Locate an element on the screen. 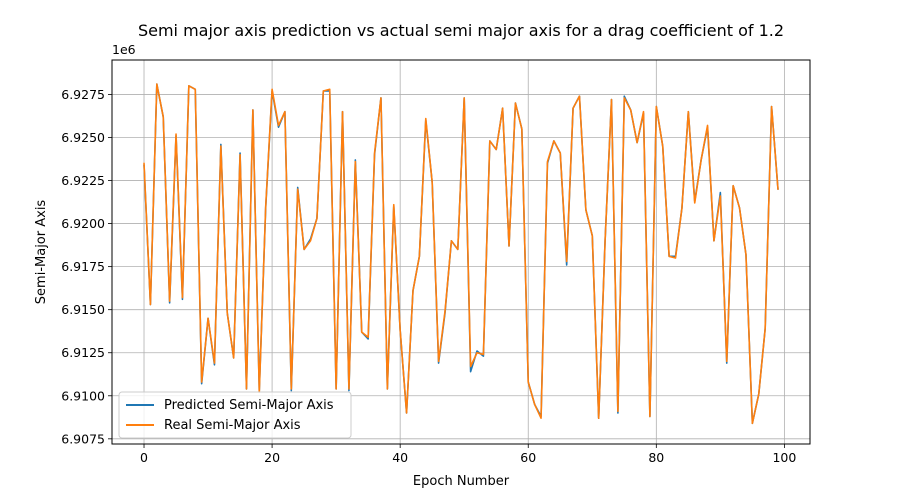 The height and width of the screenshot is (500, 900). legend-label-real: Real Semi-Major Axis is located at coordinates (232, 425).